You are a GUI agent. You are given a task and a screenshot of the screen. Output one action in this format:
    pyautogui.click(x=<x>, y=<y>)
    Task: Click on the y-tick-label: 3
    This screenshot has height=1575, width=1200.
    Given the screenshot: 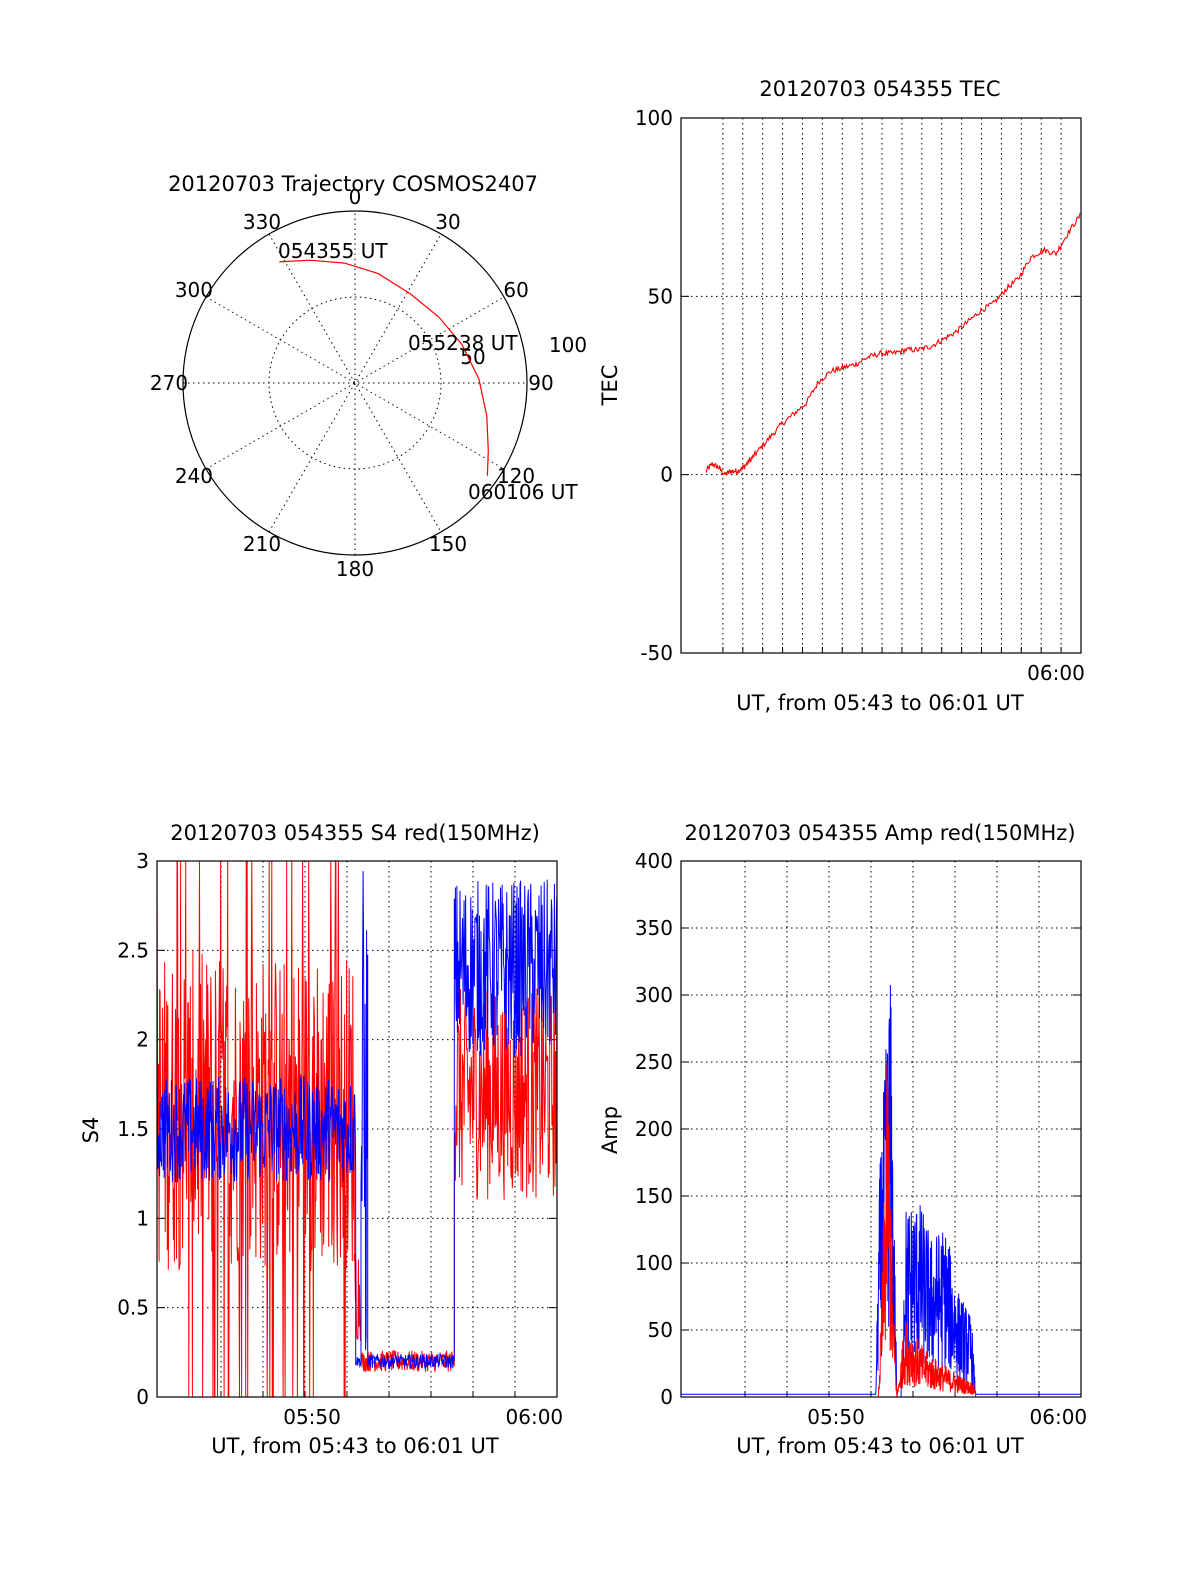 What is the action you would take?
    pyautogui.click(x=142, y=861)
    